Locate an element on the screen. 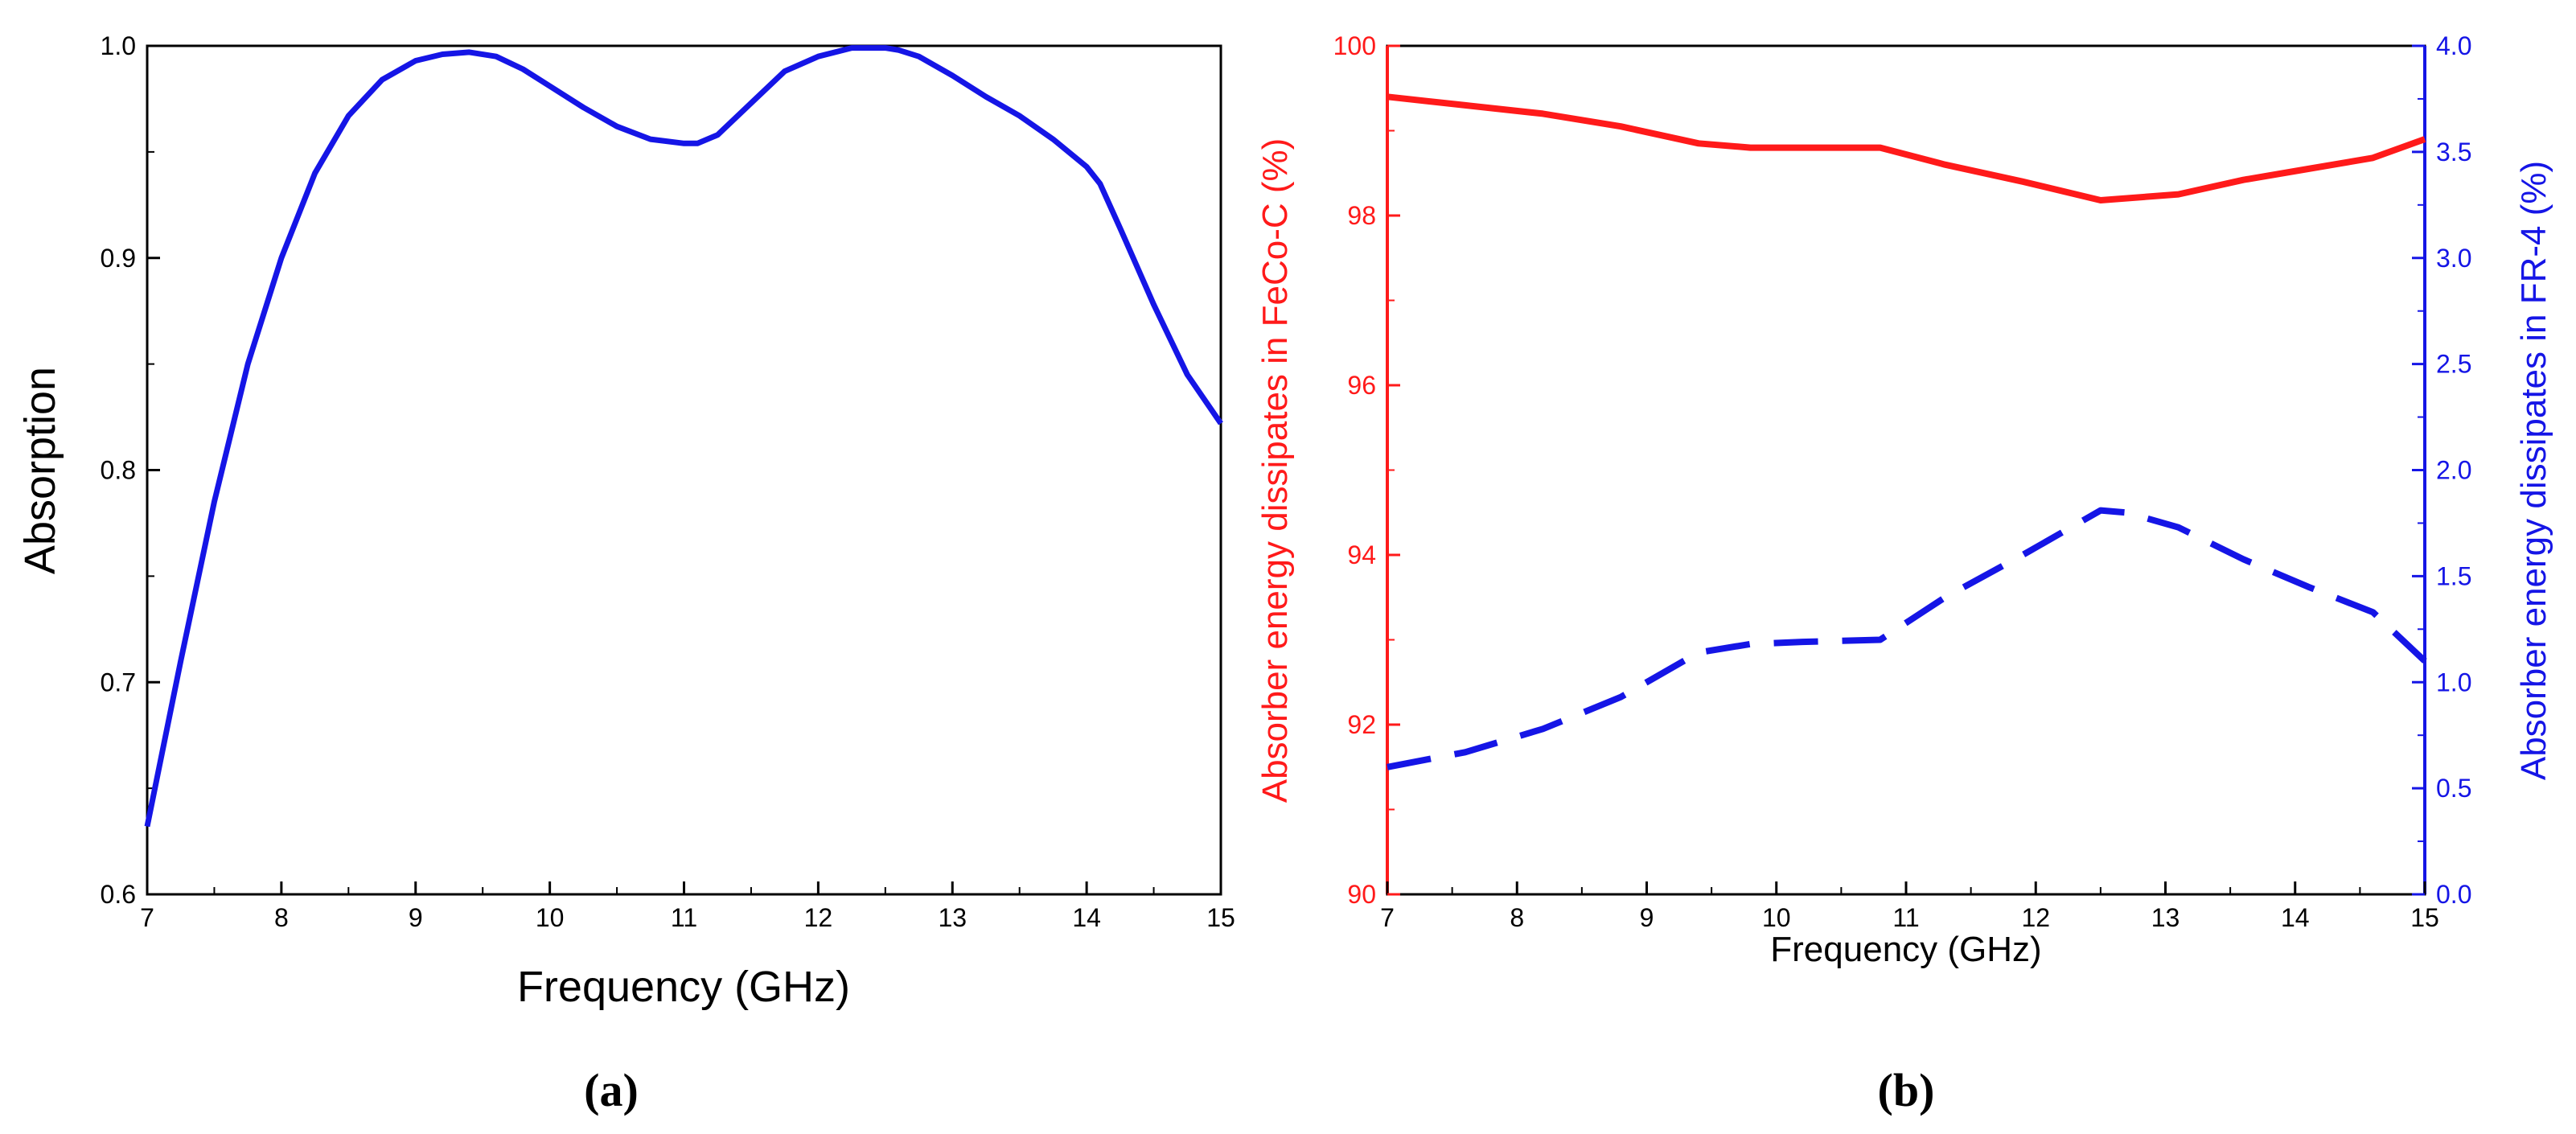 The image size is (2576, 1134). panel-b-left-y-axis-title: Absorber energy dissipates in FeCo-C (%) is located at coordinates (1275, 471).